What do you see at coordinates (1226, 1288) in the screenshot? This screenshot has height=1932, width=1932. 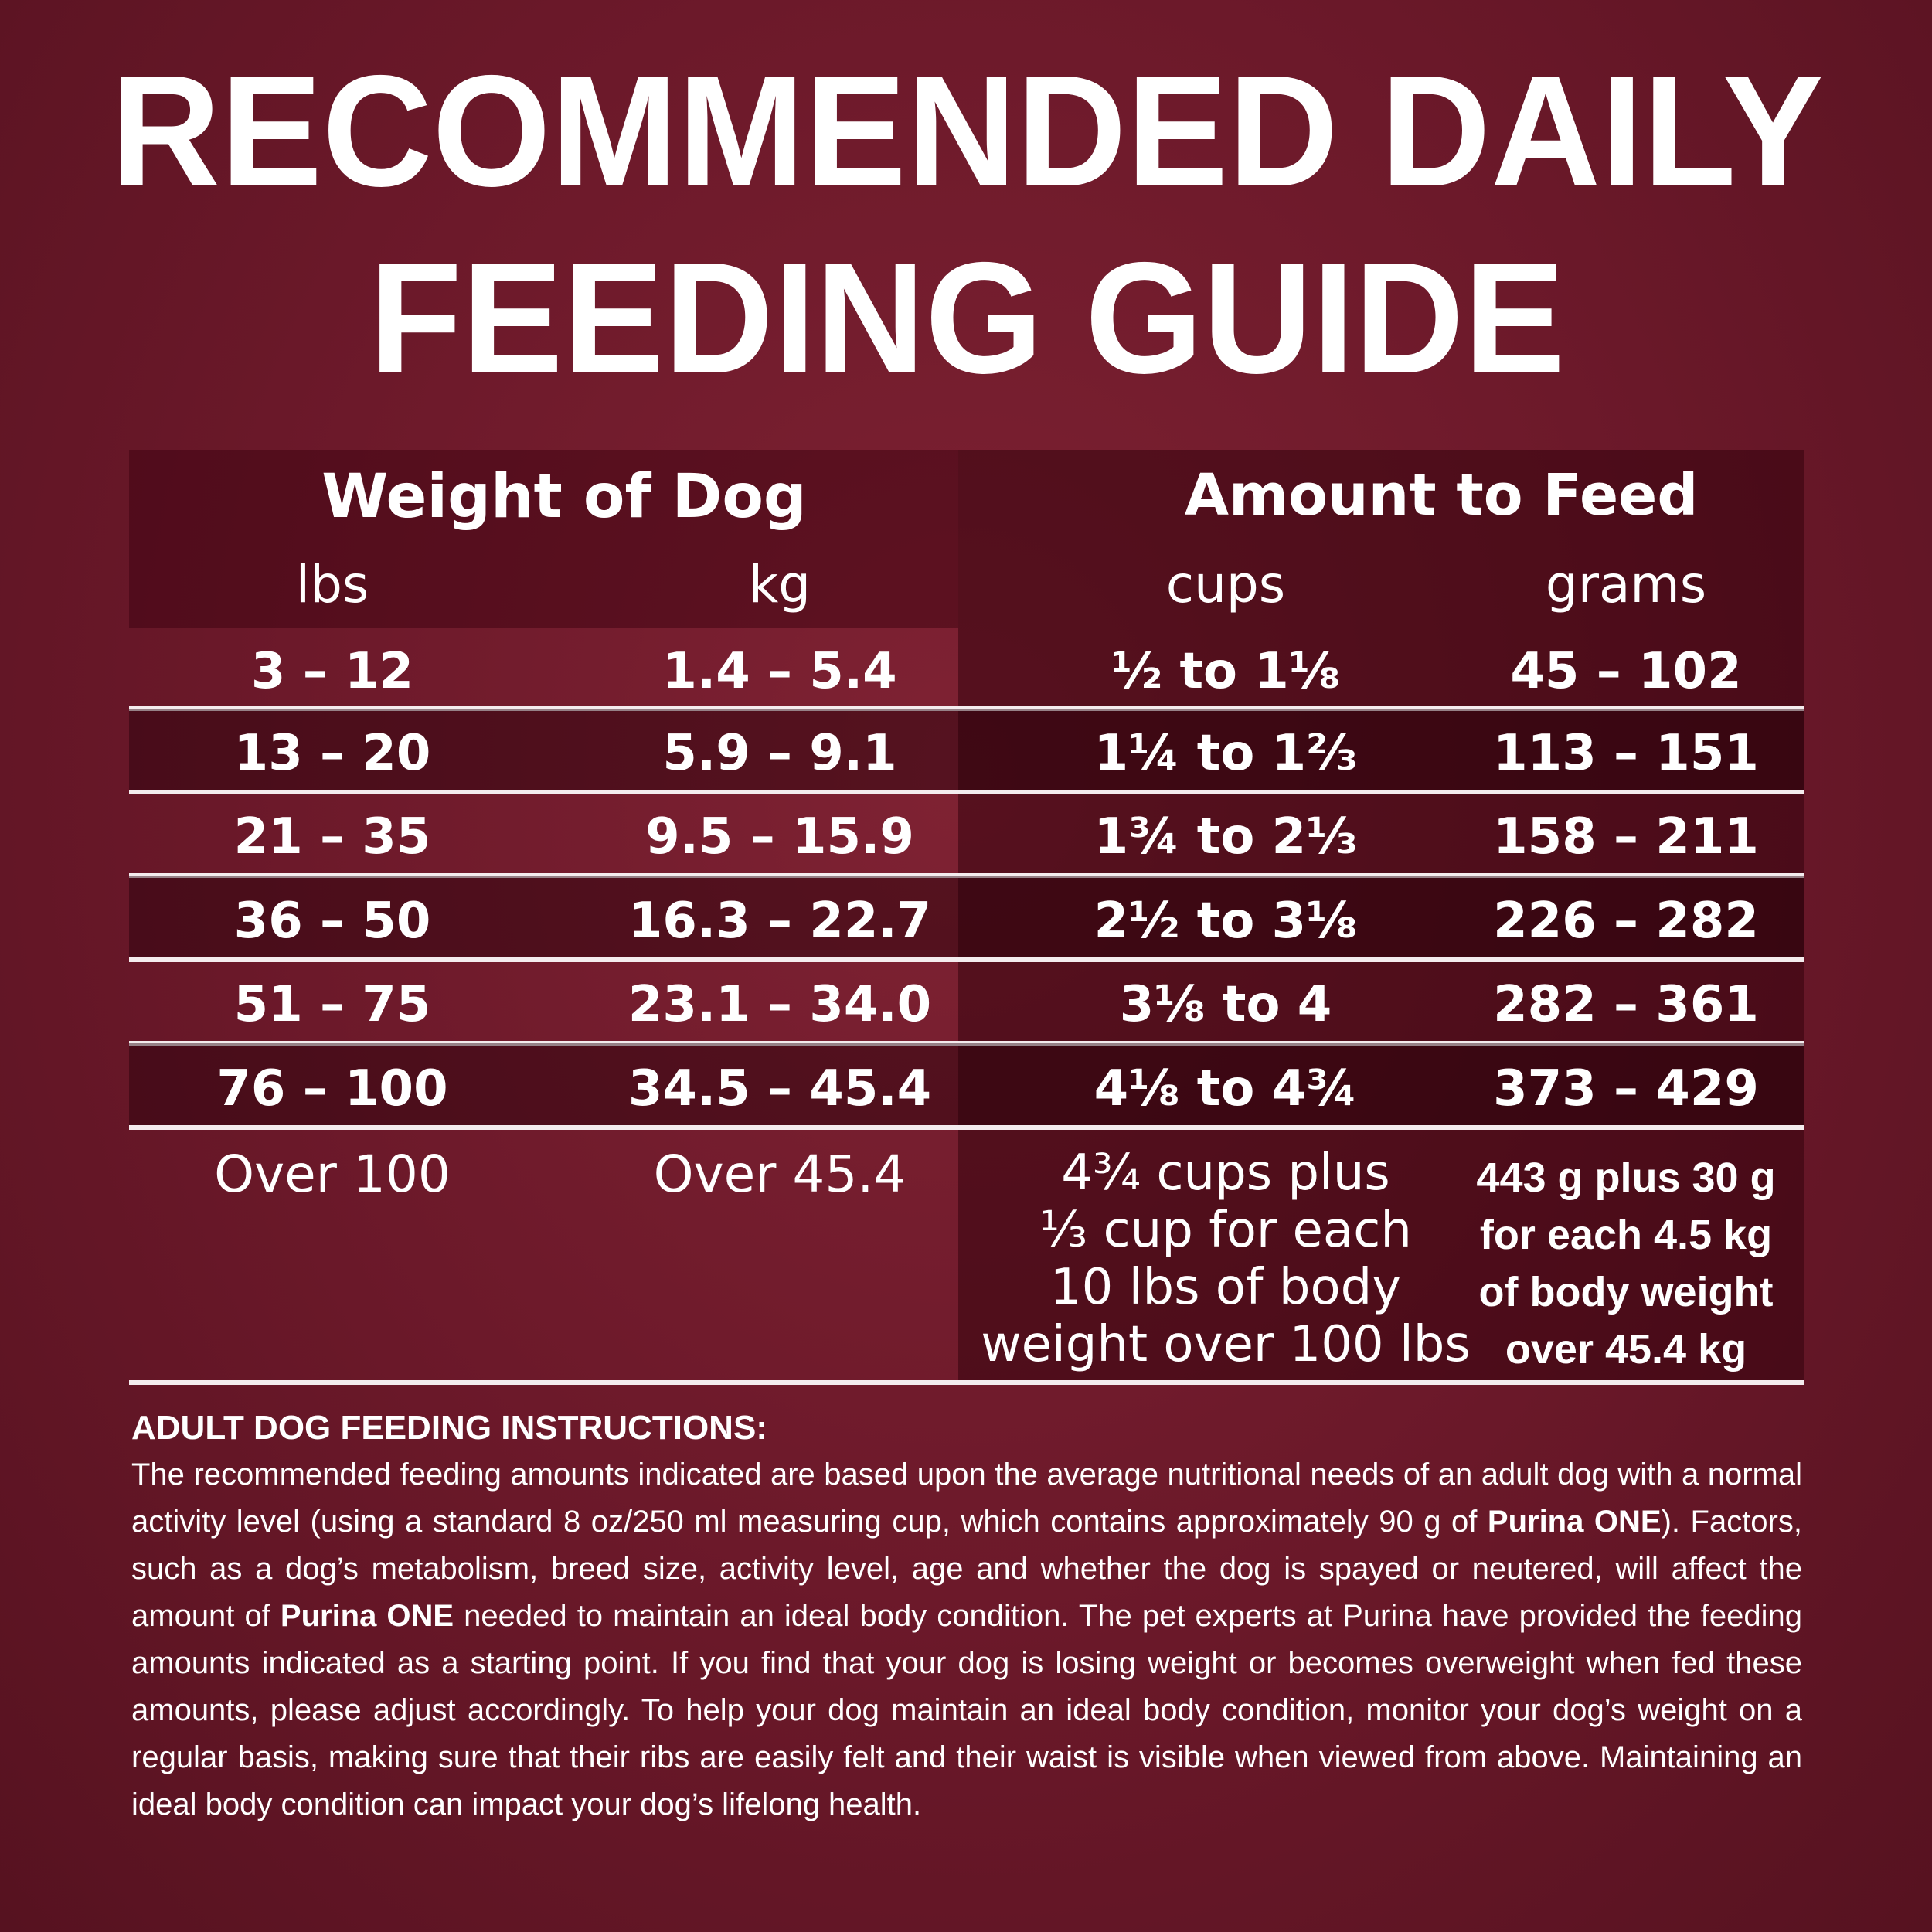 I see `cell-line: 10 lbs of body` at bounding box center [1226, 1288].